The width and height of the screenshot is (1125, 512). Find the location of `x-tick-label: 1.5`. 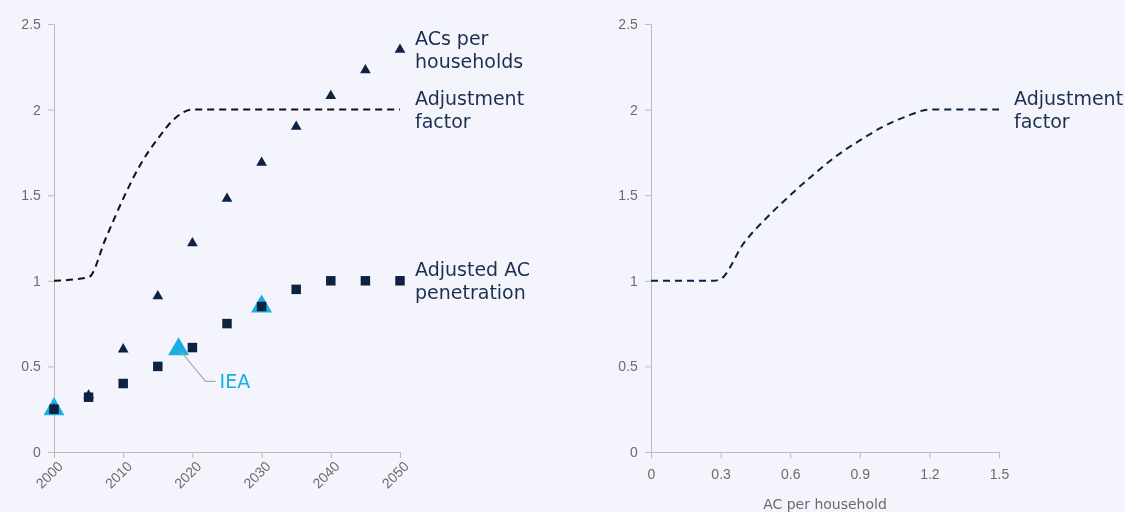

x-tick-label: 1.5 is located at coordinates (999, 474).